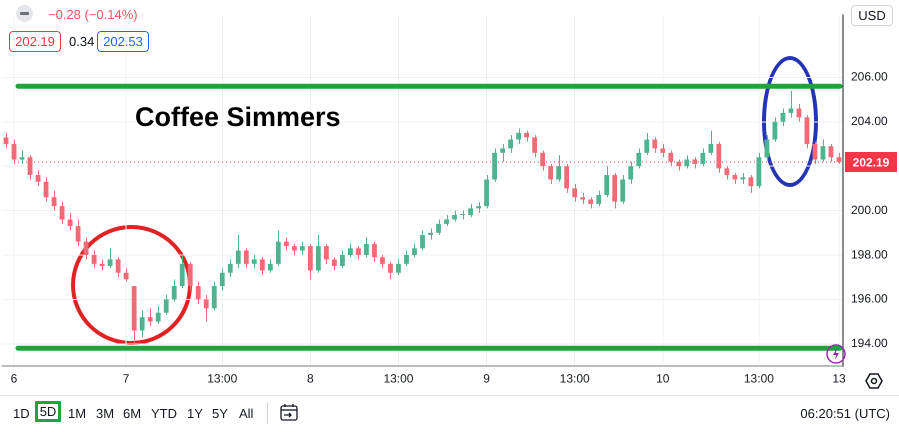 Image resolution: width=899 pixels, height=432 pixels. Describe the element at coordinates (871, 162) in the screenshot. I see `ref-line-label: 202.19` at that location.